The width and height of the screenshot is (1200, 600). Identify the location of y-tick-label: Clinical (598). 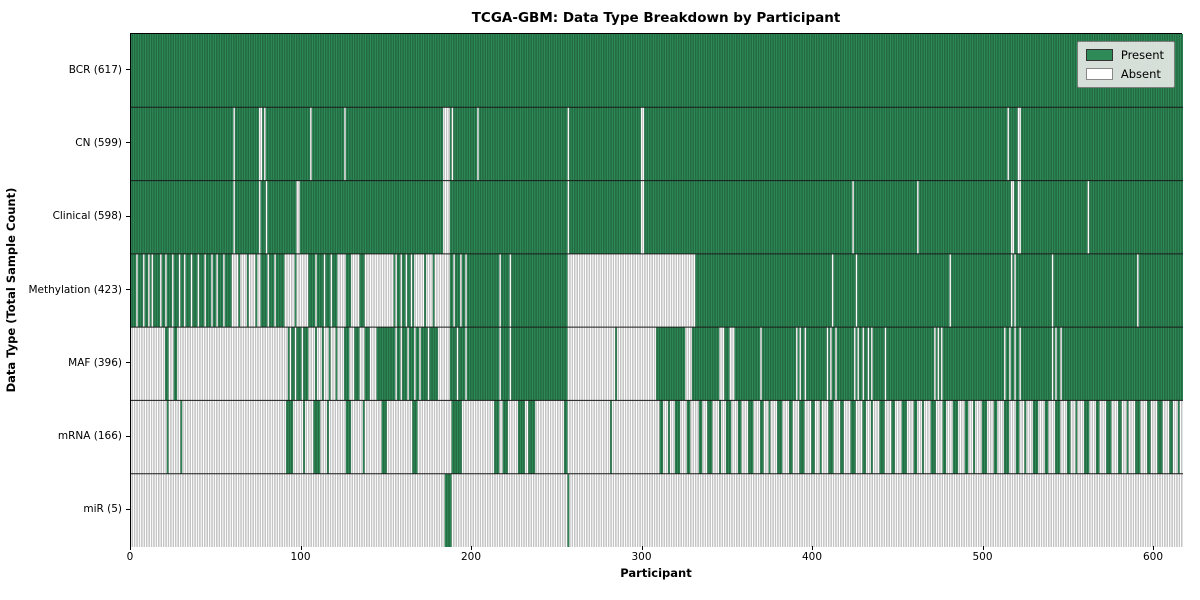
(87, 216).